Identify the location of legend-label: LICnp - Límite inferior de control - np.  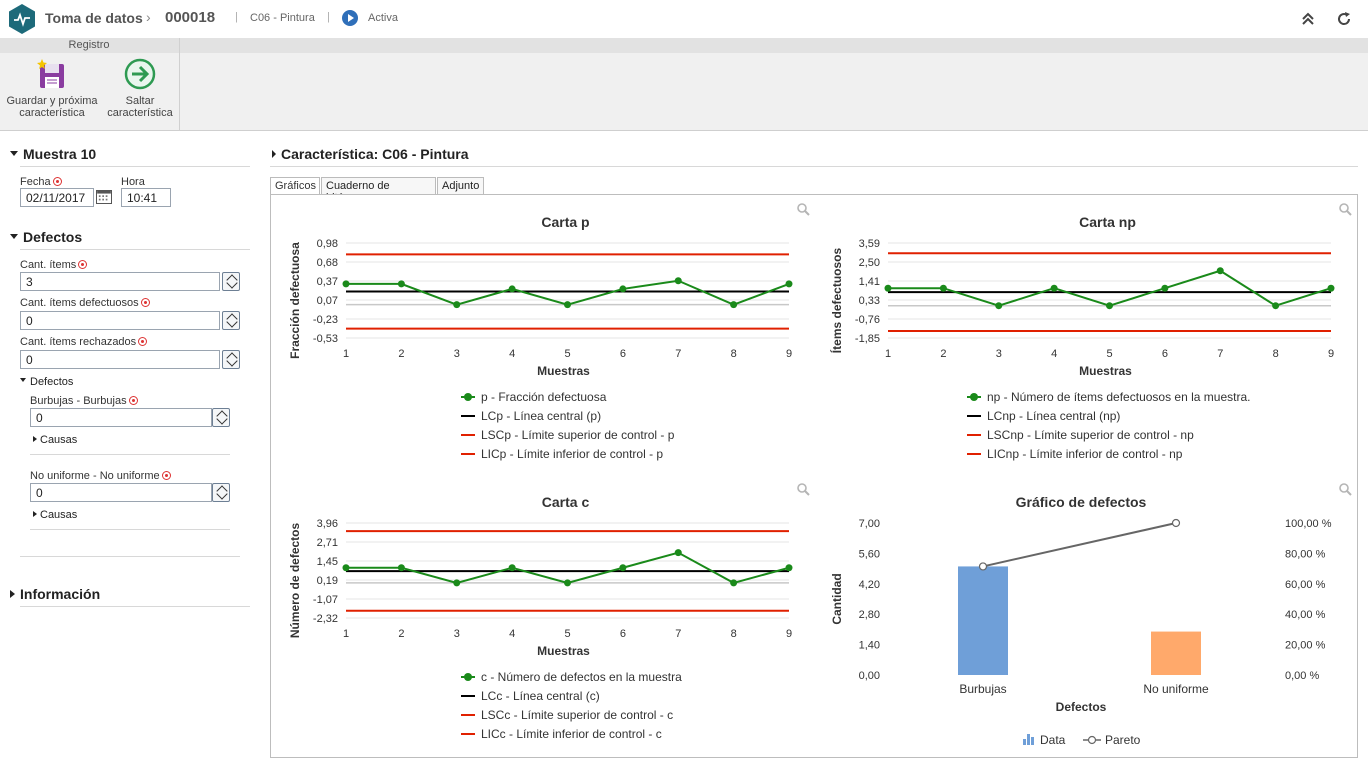
(1085, 454).